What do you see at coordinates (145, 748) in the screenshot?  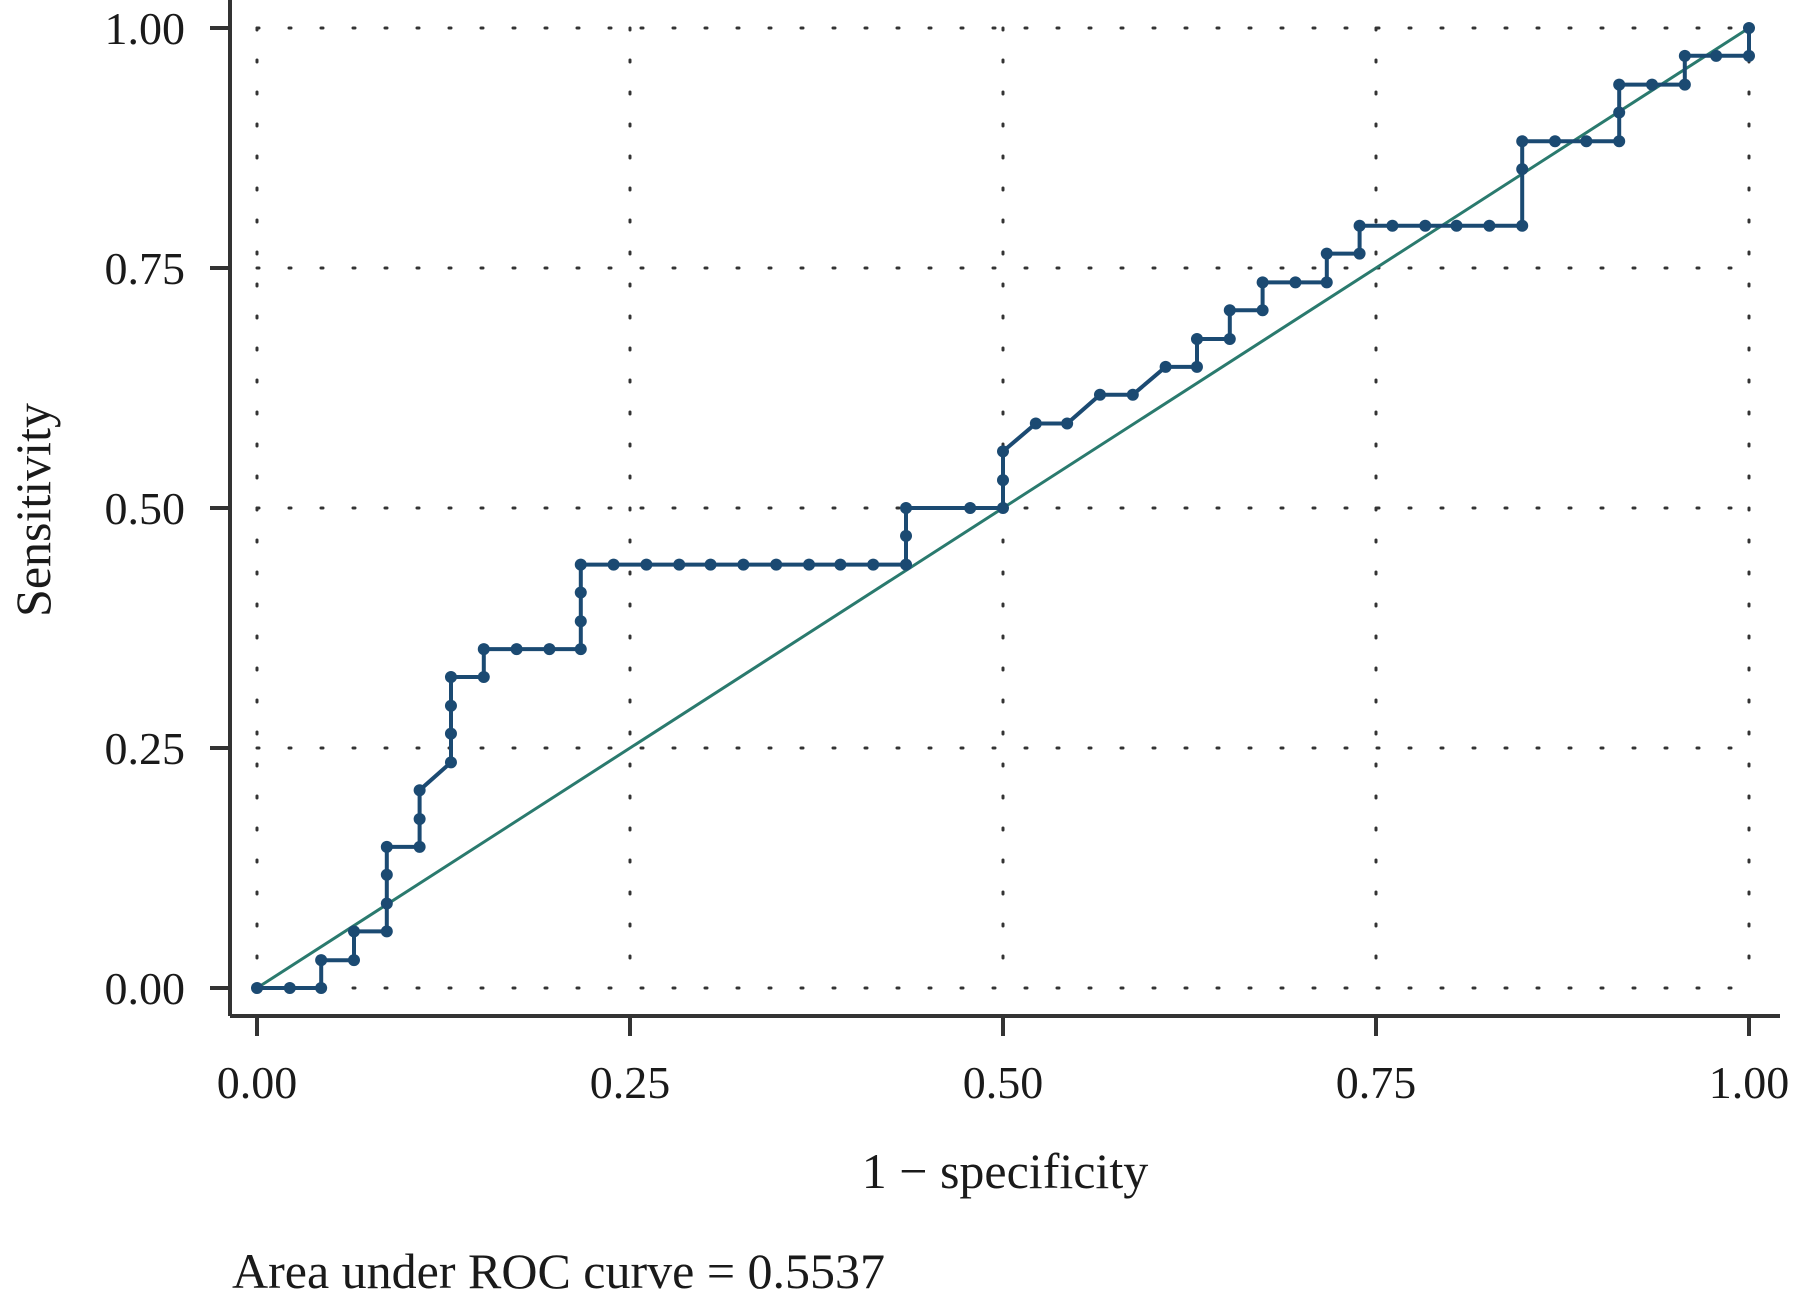 I see `y-tick-label: 0.25` at bounding box center [145, 748].